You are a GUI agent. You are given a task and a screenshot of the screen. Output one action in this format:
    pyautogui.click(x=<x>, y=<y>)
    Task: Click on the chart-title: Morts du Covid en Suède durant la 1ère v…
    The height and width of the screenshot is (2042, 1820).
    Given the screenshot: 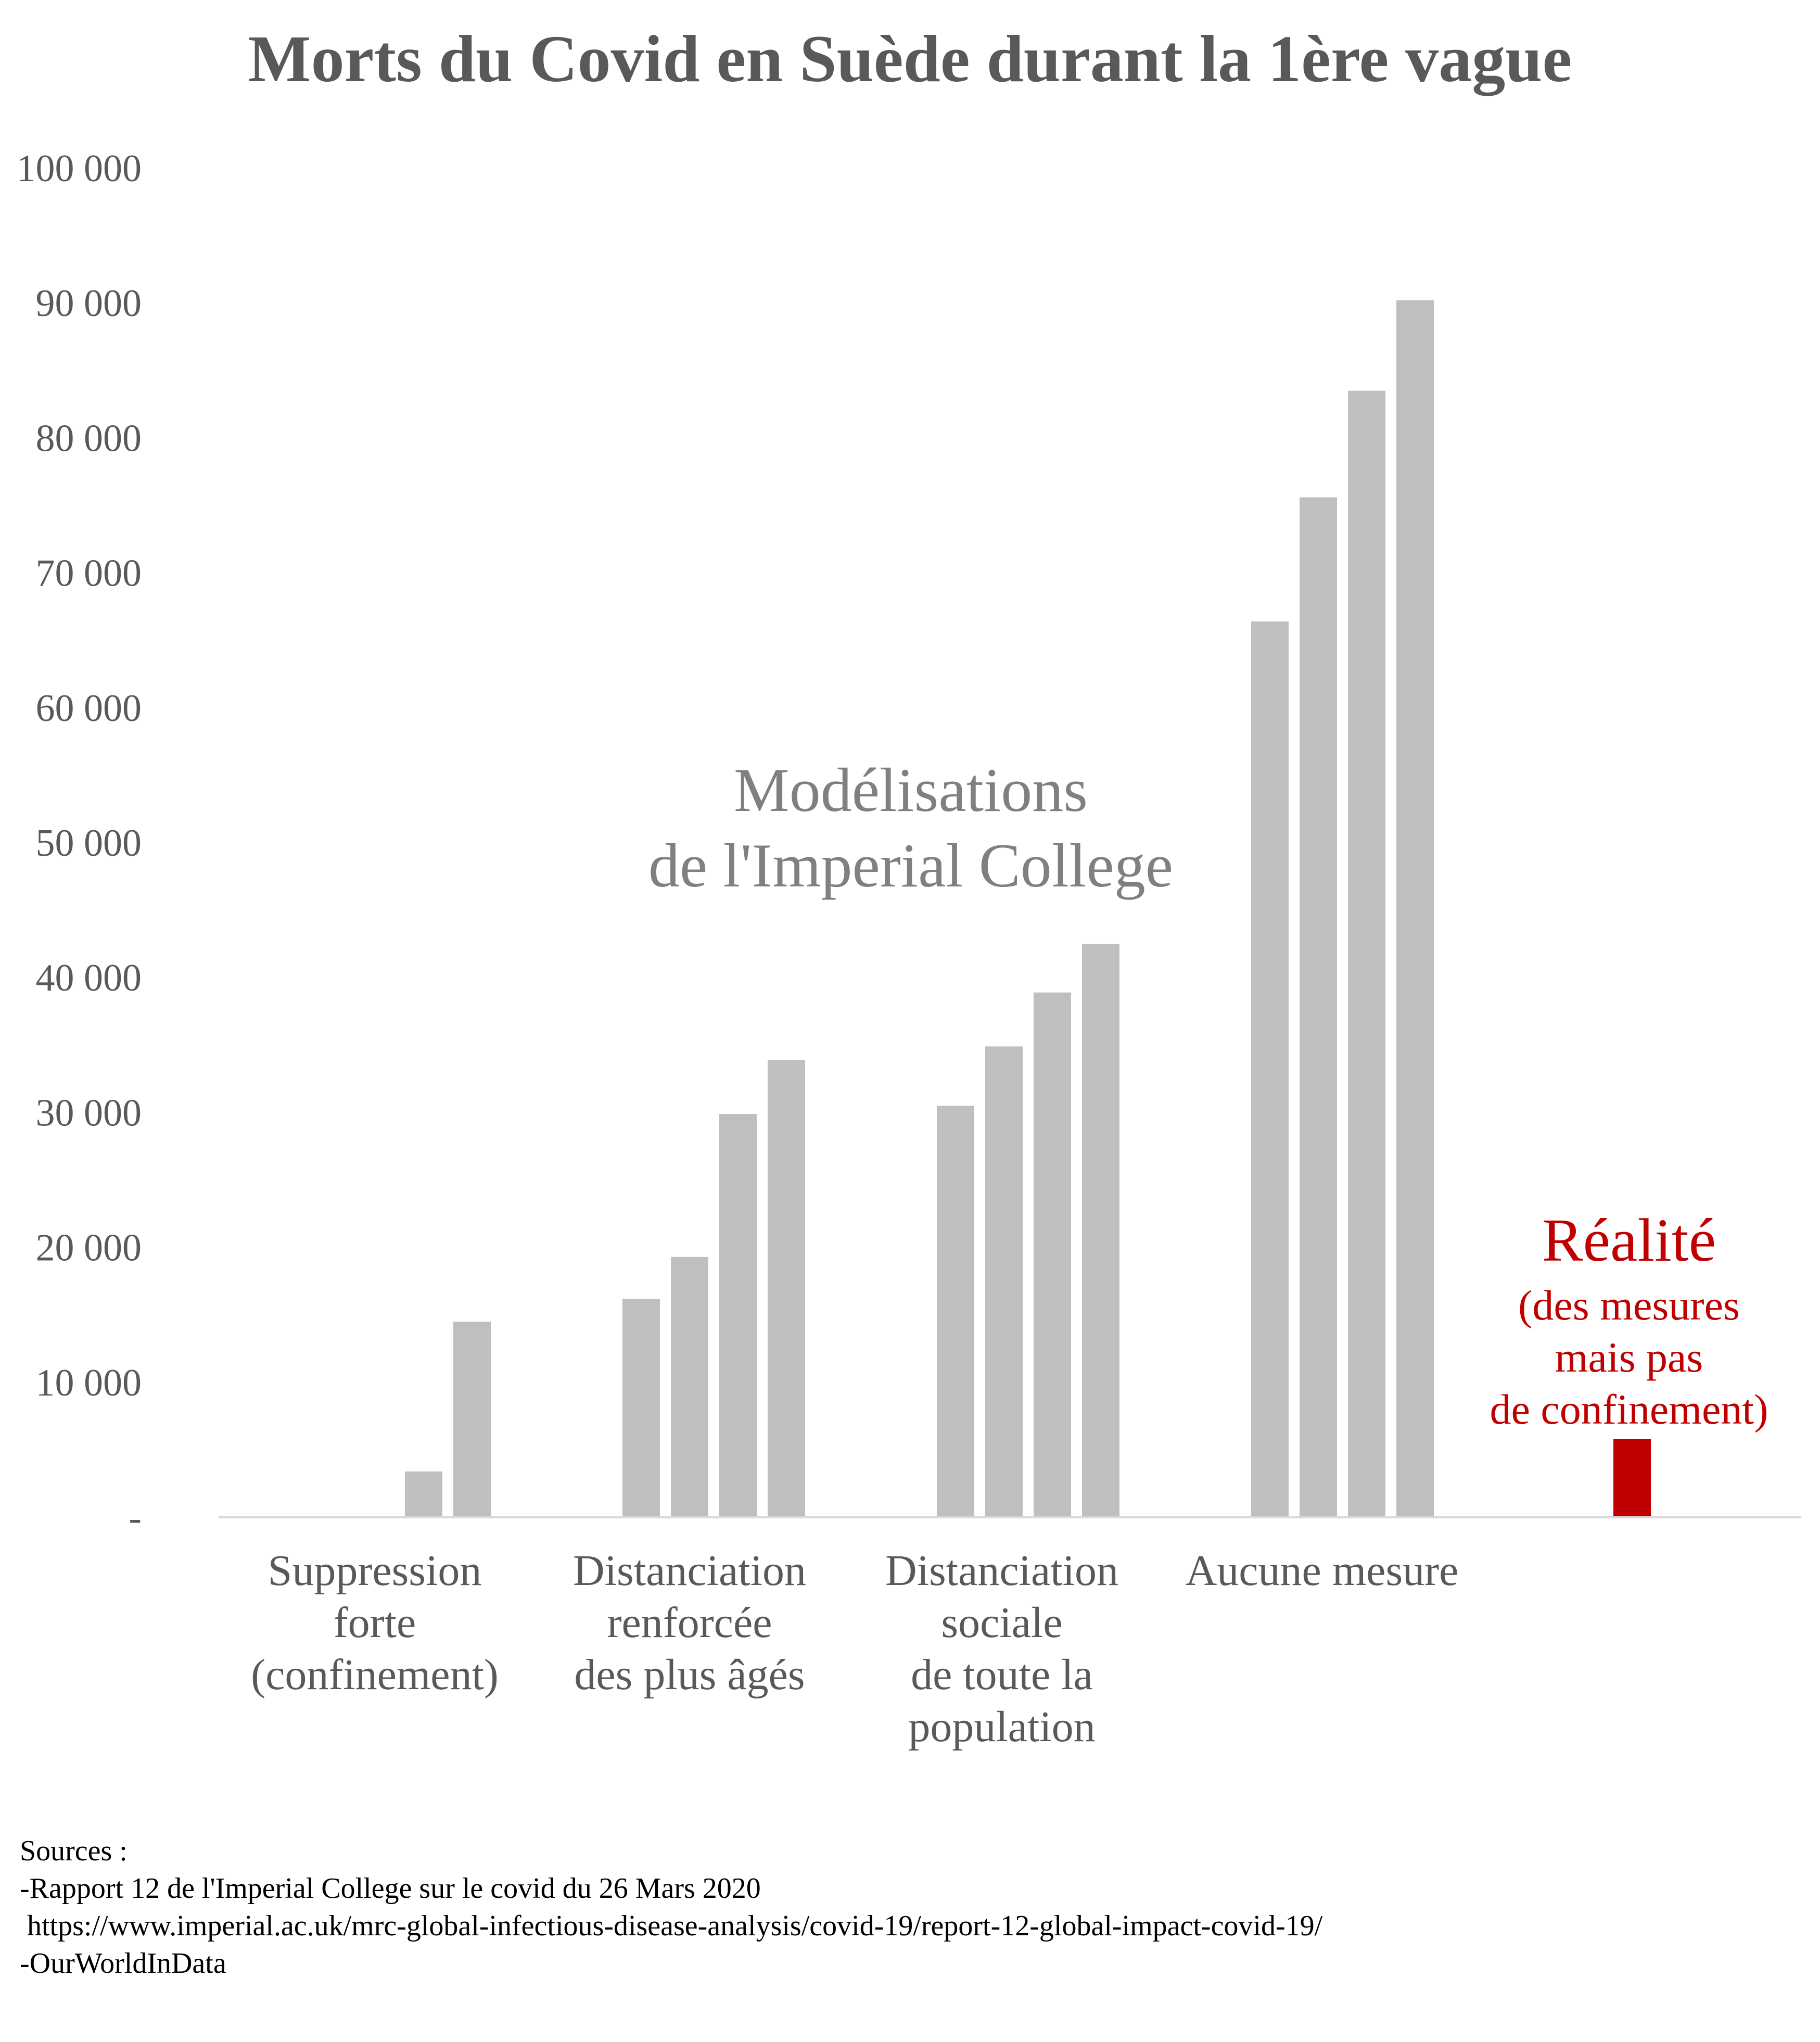 What is the action you would take?
    pyautogui.click(x=910, y=59)
    